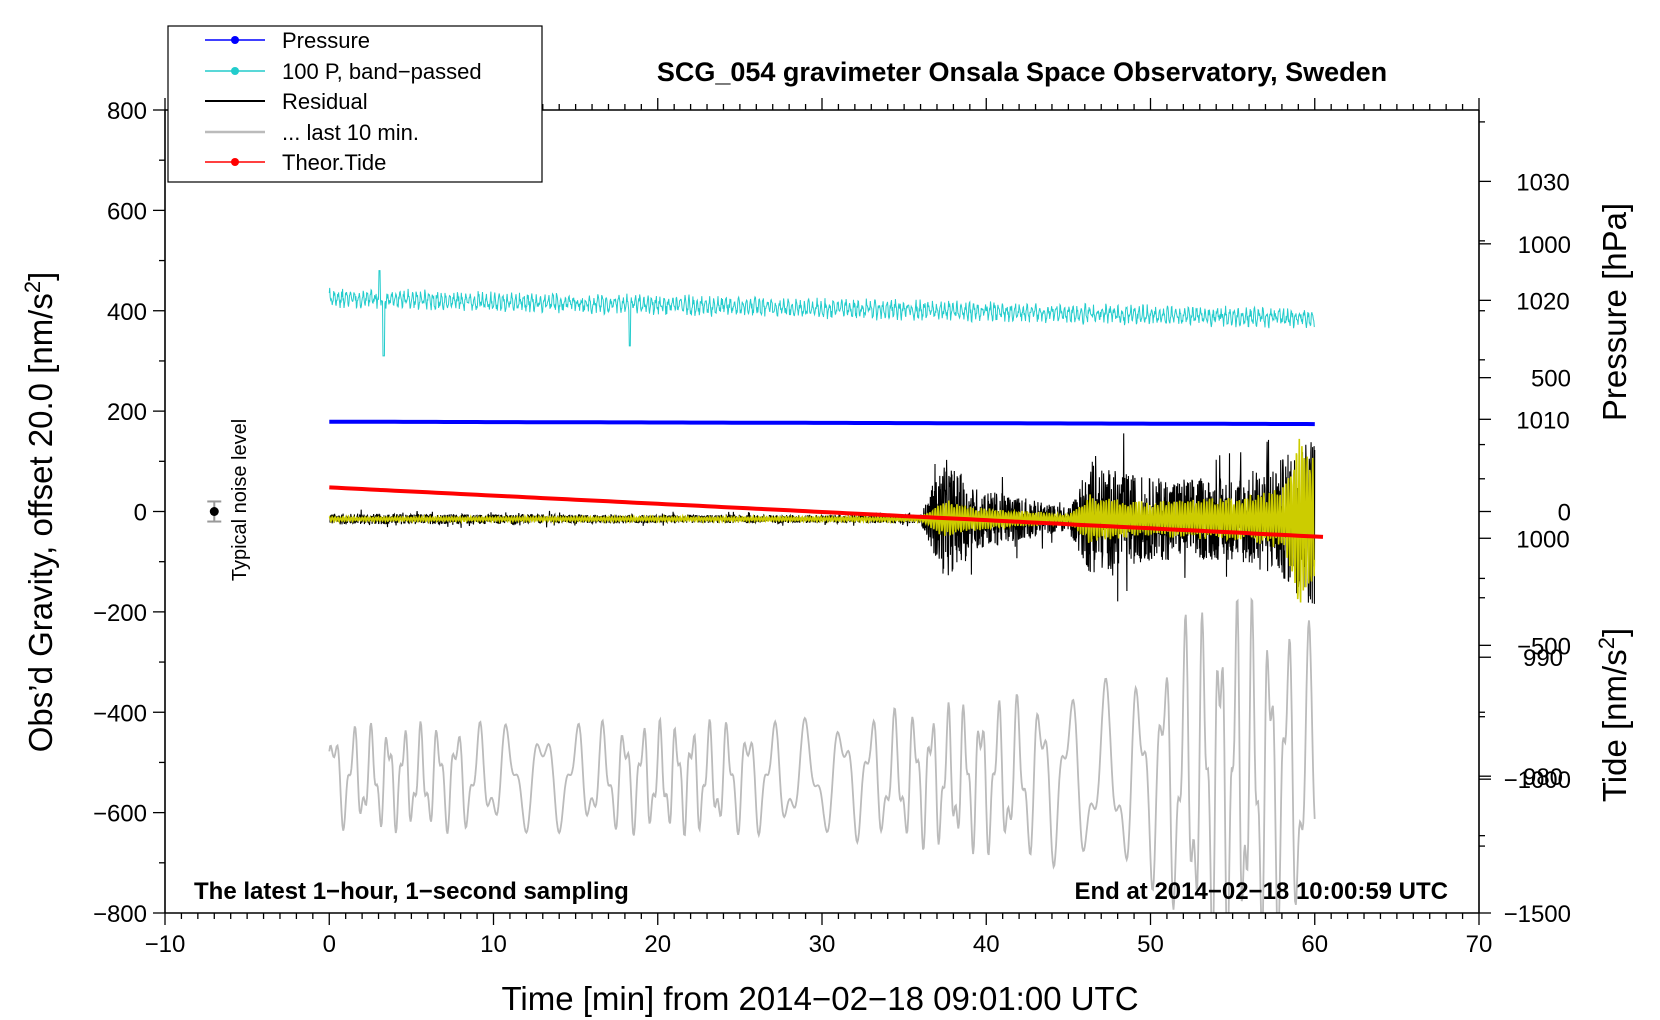 The height and width of the screenshot is (1020, 1660). What do you see at coordinates (1614, 725) in the screenshot?
I see `tide-axis-title-text: Tide [nm/s` at bounding box center [1614, 725].